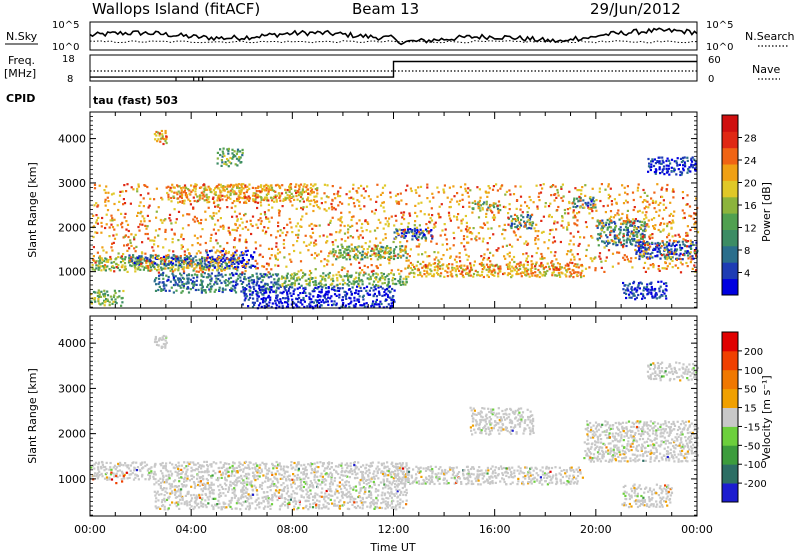  What do you see at coordinates (649, 258) in the screenshot?
I see `data-cell-0-2043` at bounding box center [649, 258].